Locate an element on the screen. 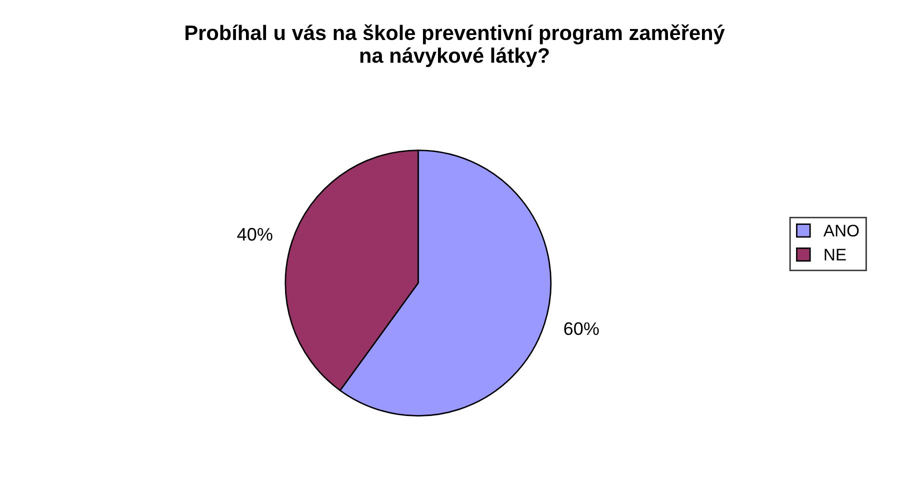 The height and width of the screenshot is (488, 909). data-label: 40% is located at coordinates (254, 234).